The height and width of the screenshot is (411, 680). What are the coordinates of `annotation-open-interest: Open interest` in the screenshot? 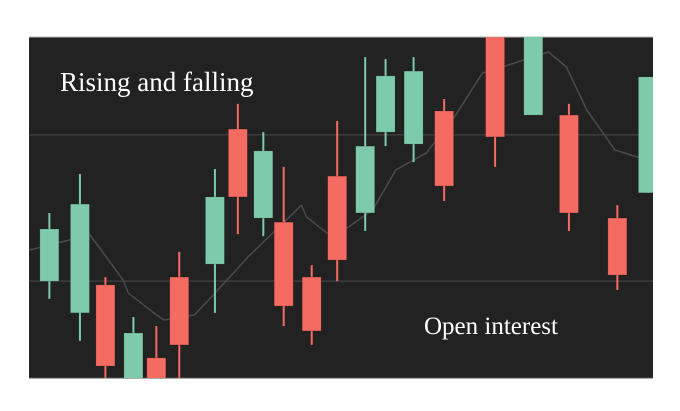 It's located at (491, 326).